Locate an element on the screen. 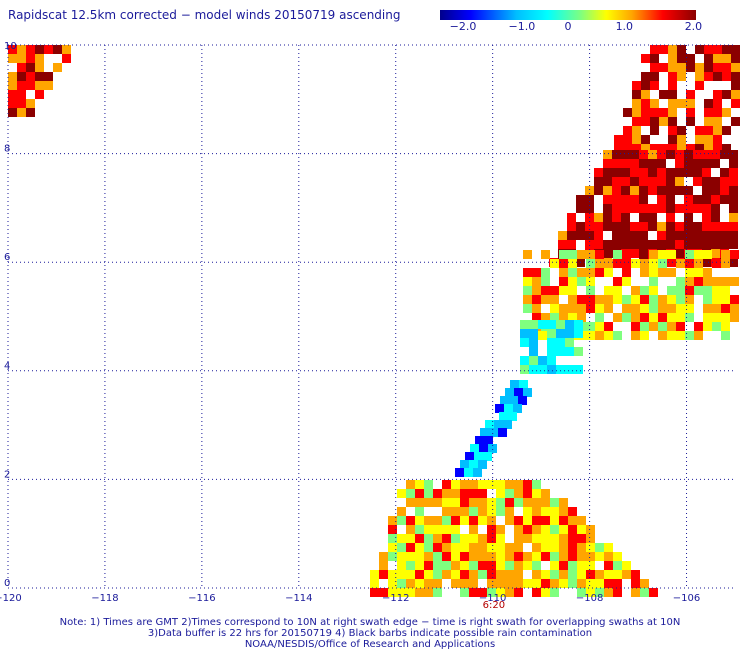 This screenshot has height=650, width=740. lon-tick-label: −118 is located at coordinates (104, 598).